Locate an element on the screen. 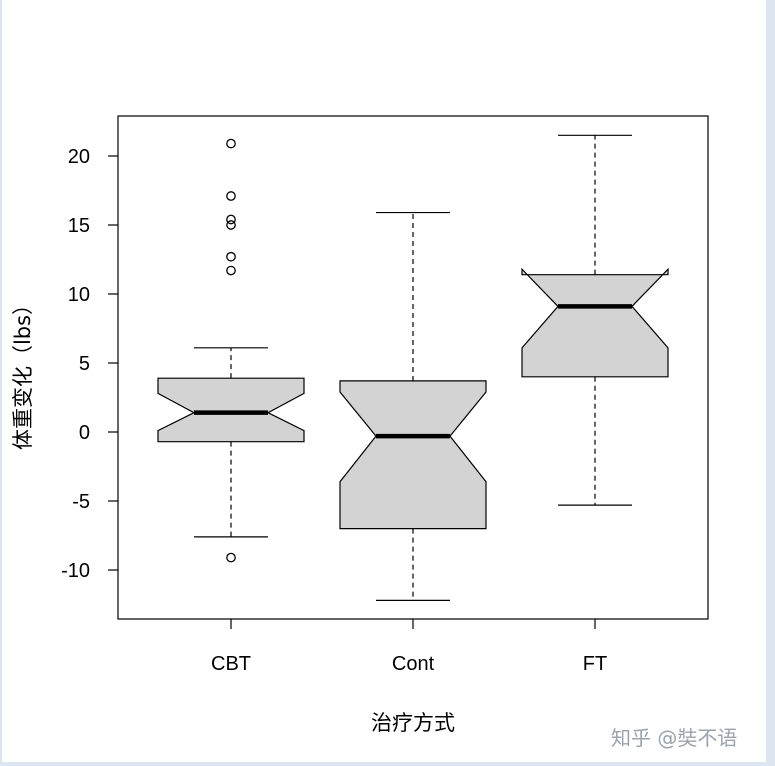 This screenshot has width=775, height=766. x-axis: CBT Cont FT is located at coordinates (409, 647).